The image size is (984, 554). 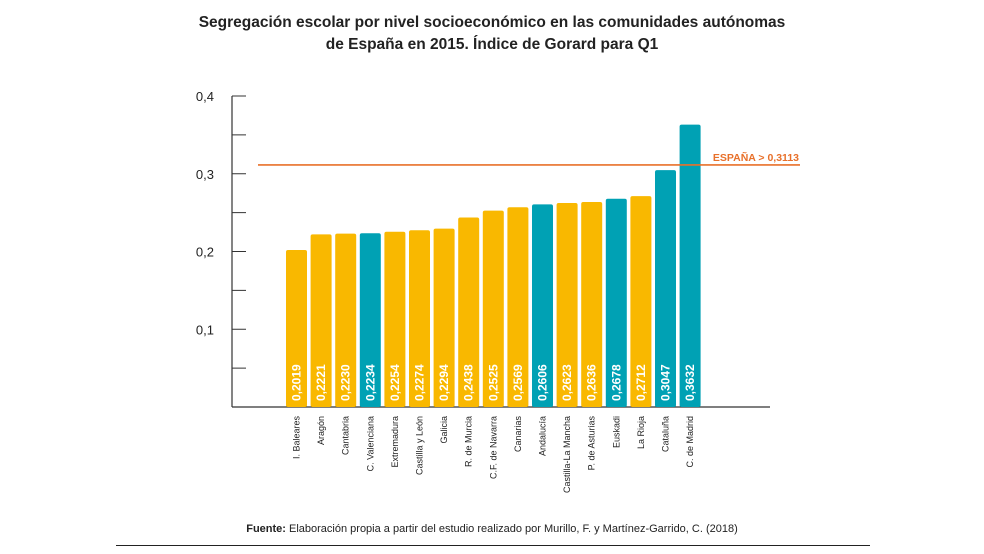 I want to click on bar-value-label: 0,2254, so click(x=395, y=382).